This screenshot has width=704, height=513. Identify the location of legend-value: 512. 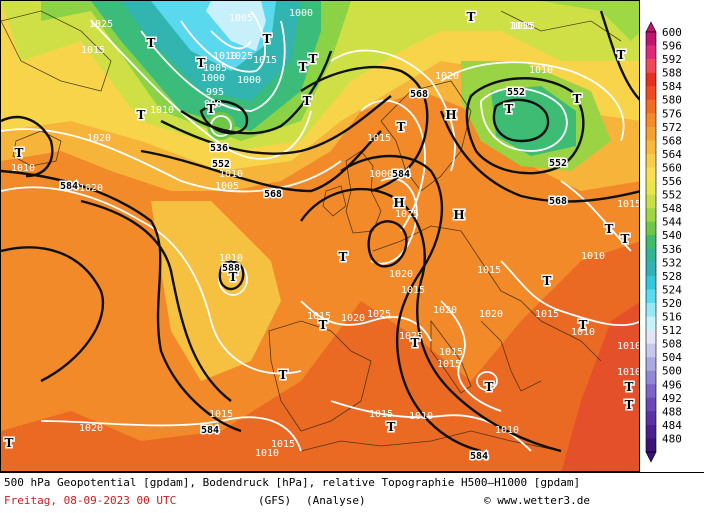
(672, 330).